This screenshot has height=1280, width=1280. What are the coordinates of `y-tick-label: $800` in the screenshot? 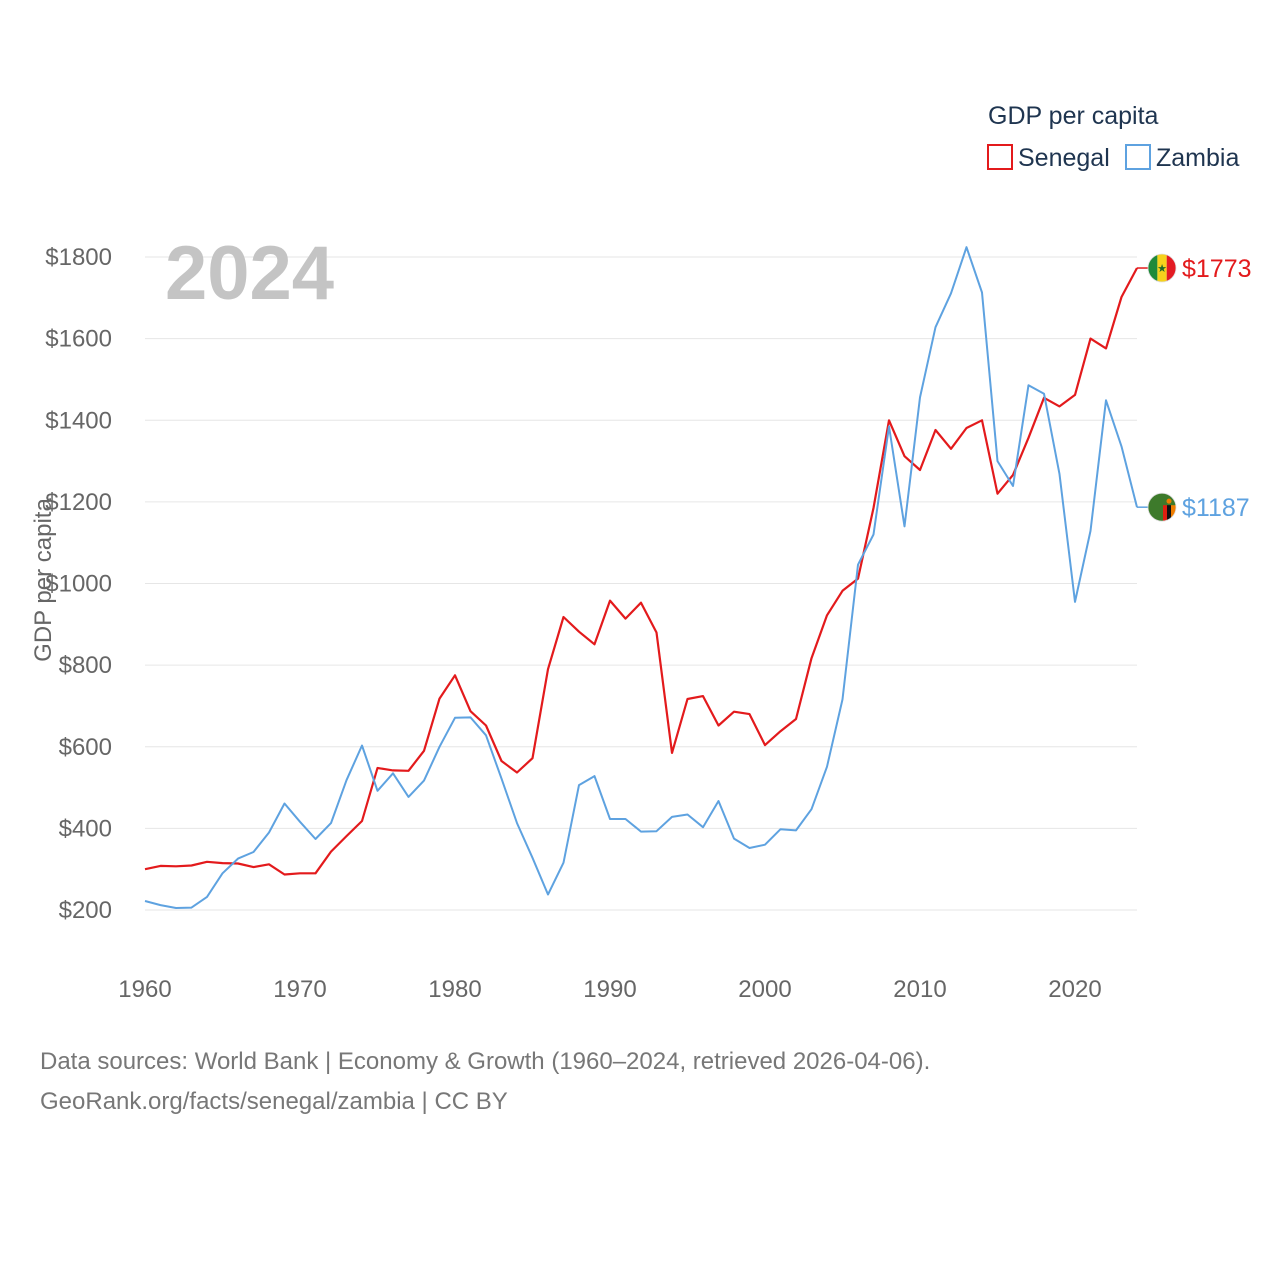 It's located at (85, 665).